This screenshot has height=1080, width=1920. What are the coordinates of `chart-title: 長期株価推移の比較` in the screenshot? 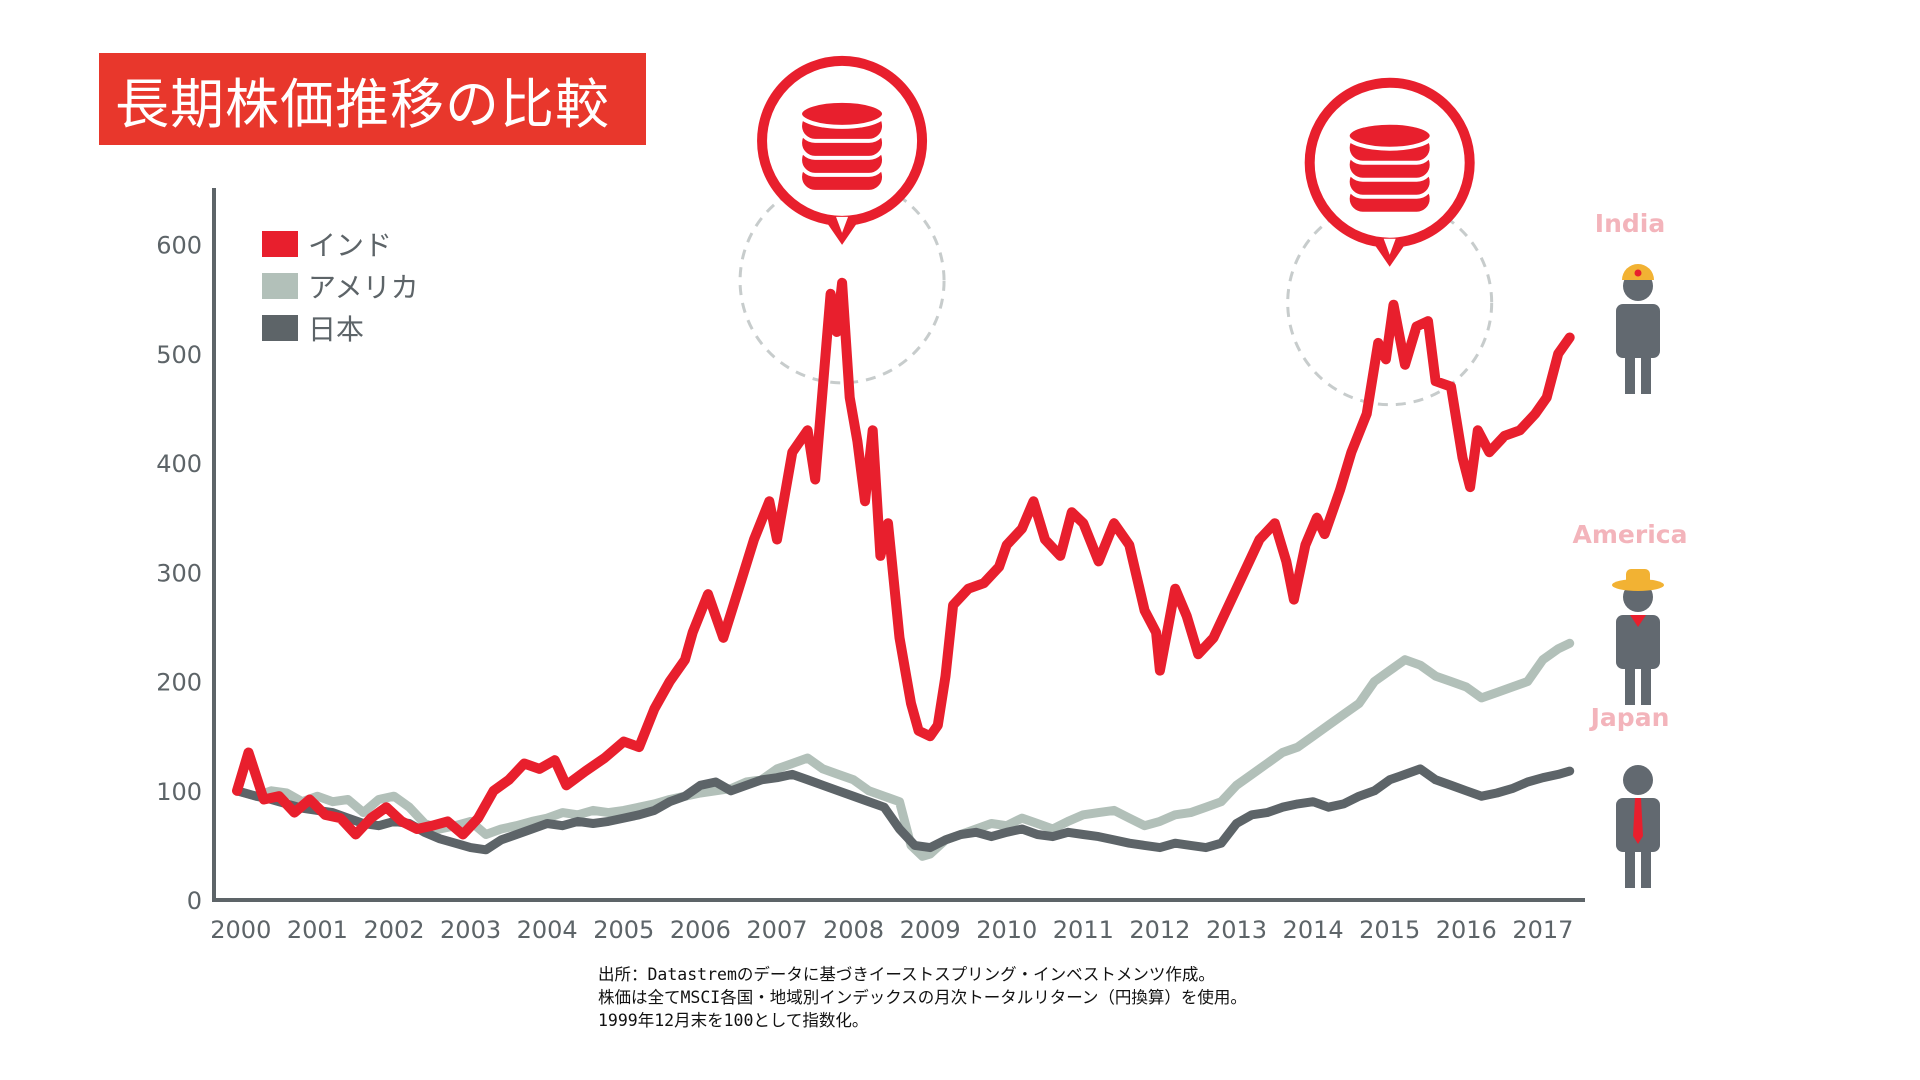 It's located at (362, 104).